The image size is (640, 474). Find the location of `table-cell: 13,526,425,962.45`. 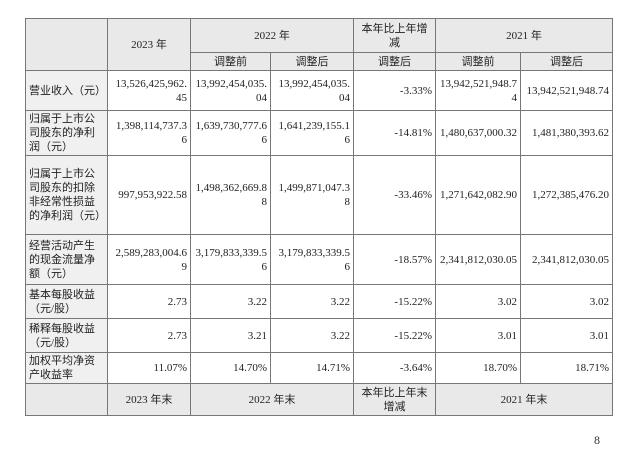

table-cell: 13,526,425,962.45 is located at coordinates (149, 90).